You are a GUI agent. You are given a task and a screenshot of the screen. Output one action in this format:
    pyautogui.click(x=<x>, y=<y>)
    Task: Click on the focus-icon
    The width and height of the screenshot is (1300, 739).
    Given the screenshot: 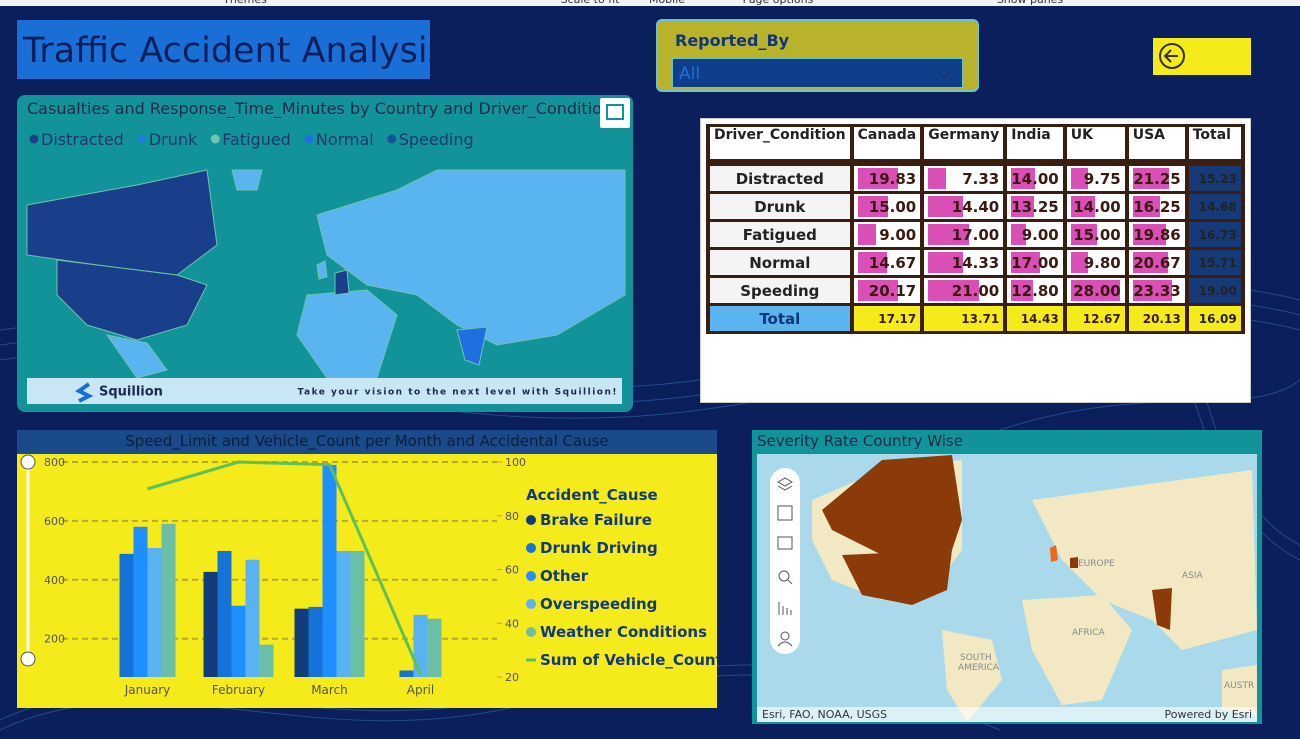 What is the action you would take?
    pyautogui.click(x=615, y=112)
    